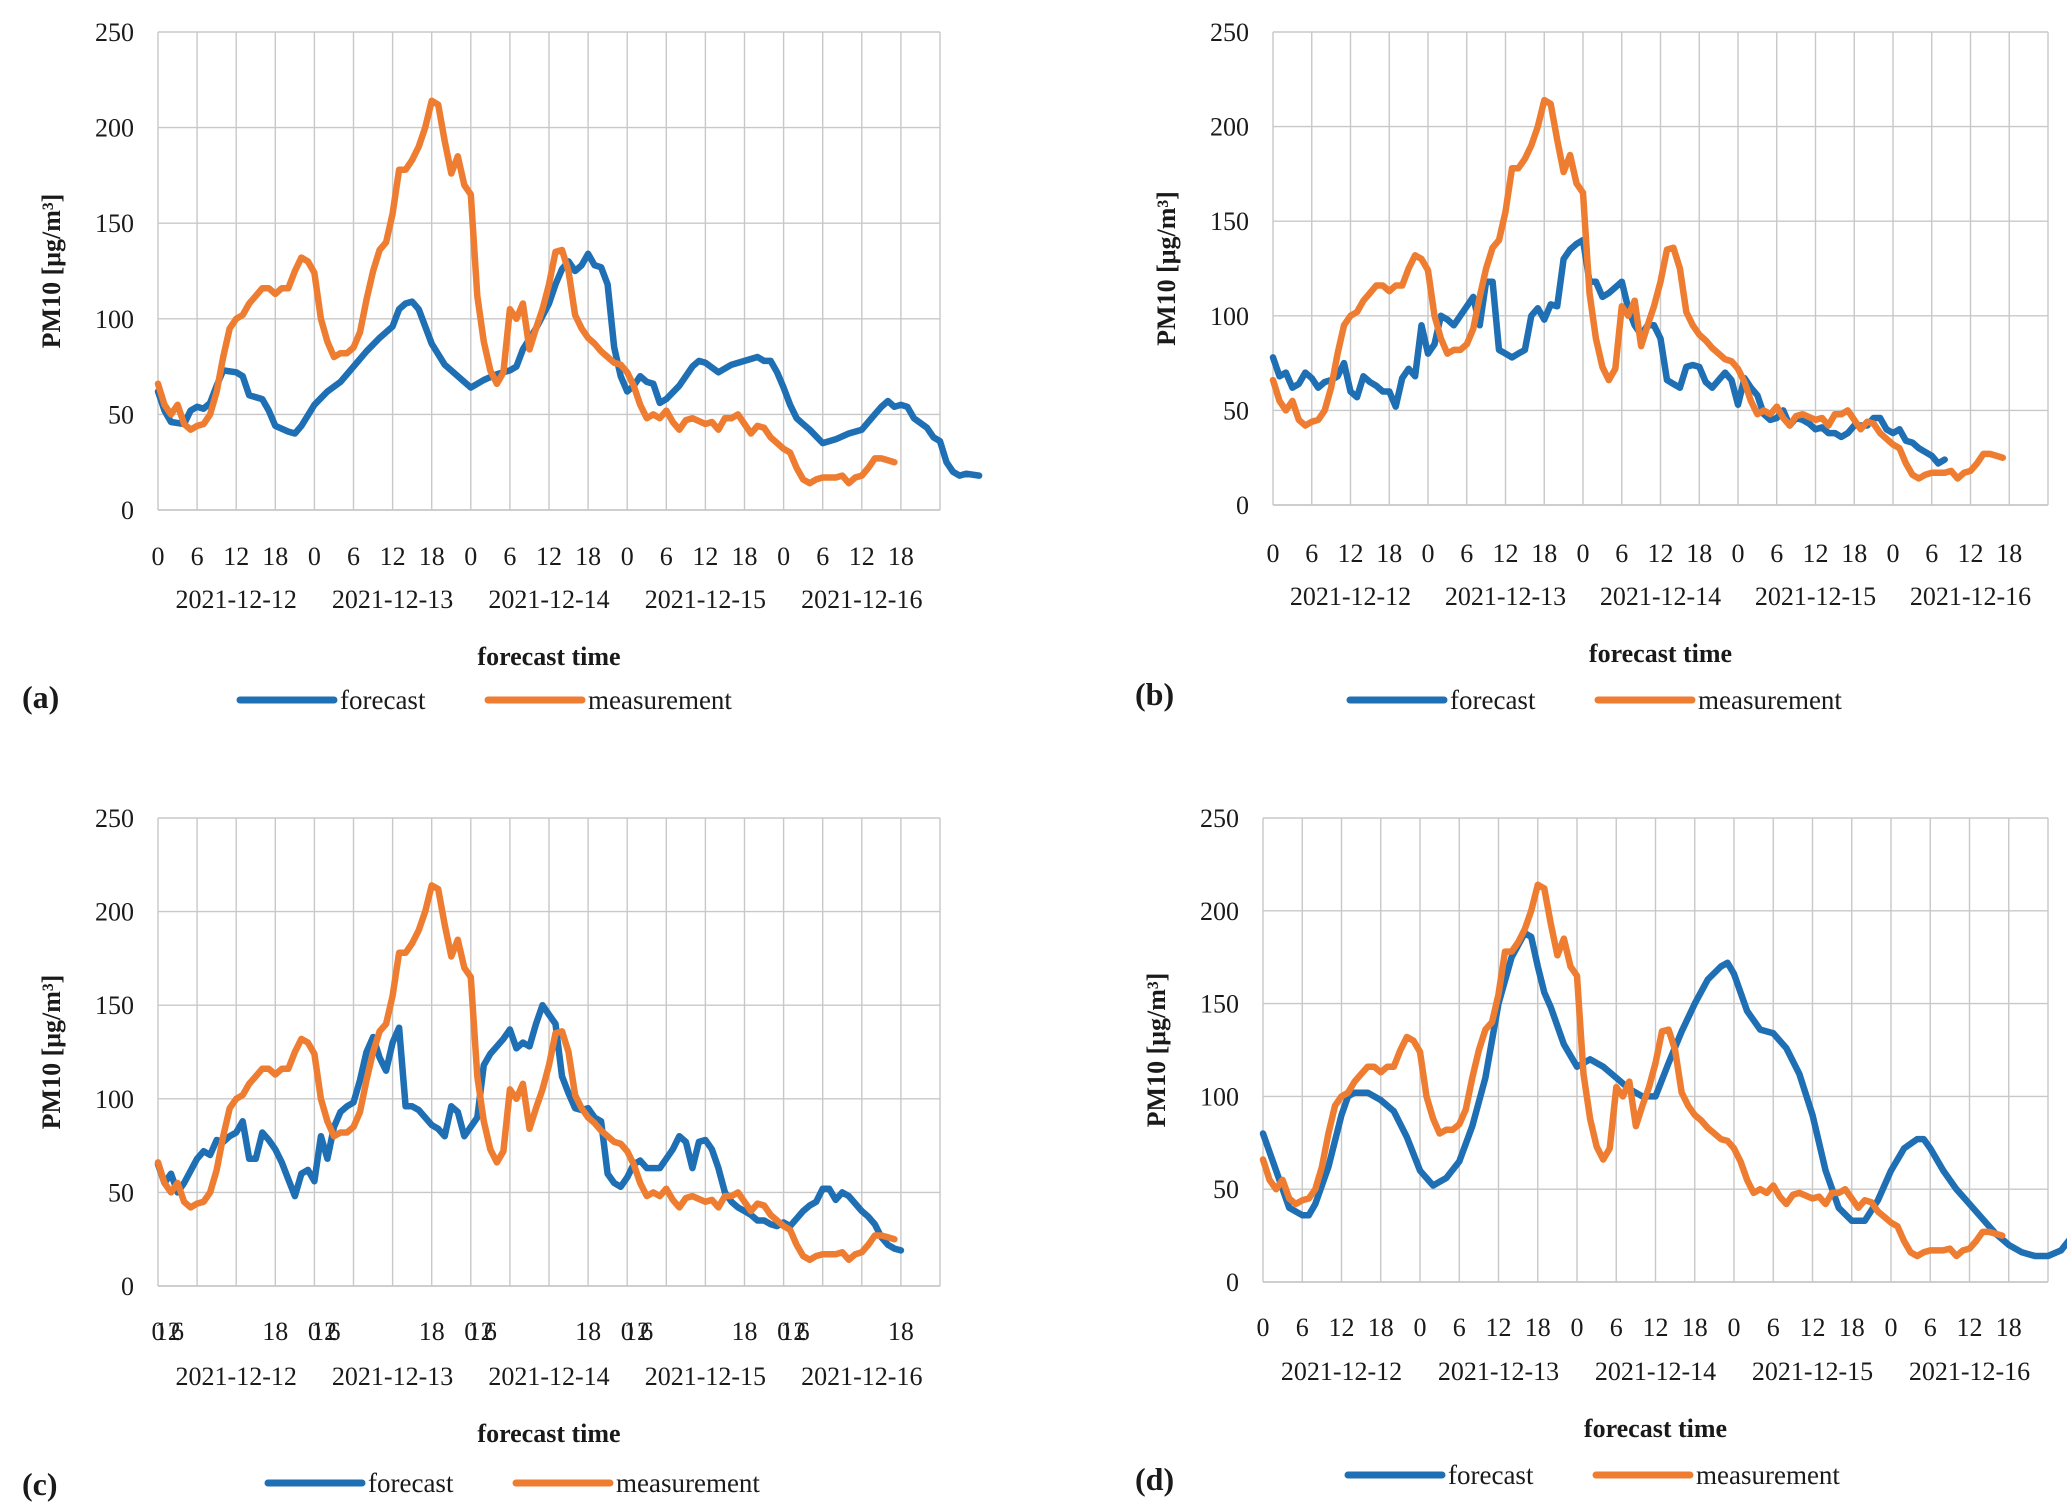 Image resolution: width=2067 pixels, height=1512 pixels. I want to click on y-tick-label: 0, so click(127, 510).